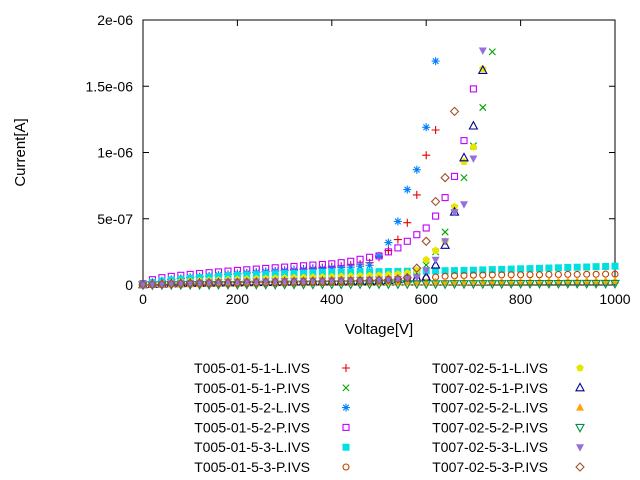 The image size is (640, 480). I want to click on x-axis-label: Voltage[V], so click(379, 329).